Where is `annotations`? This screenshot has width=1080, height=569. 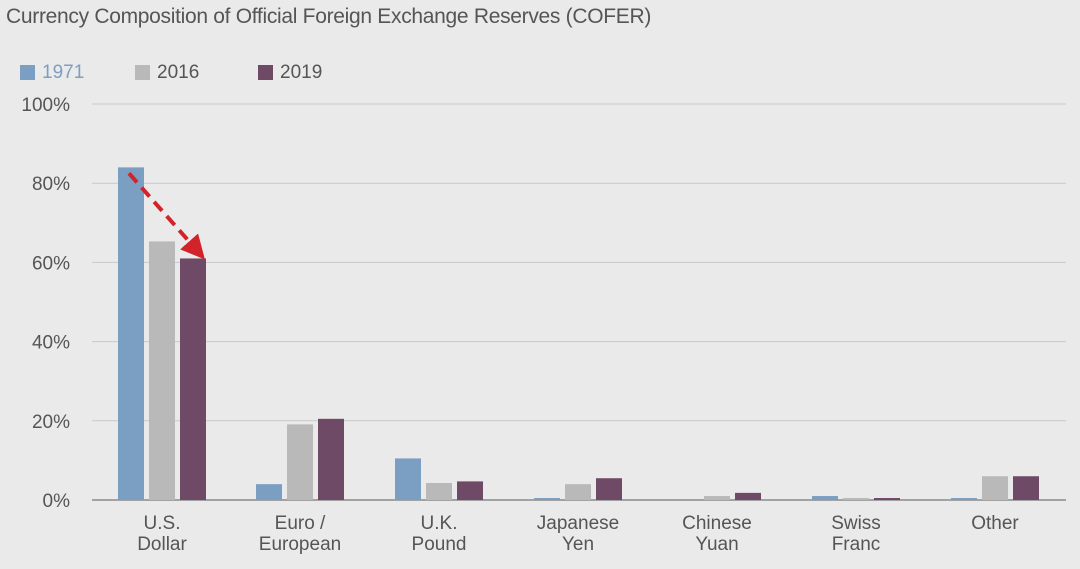
annotations is located at coordinates (166, 216).